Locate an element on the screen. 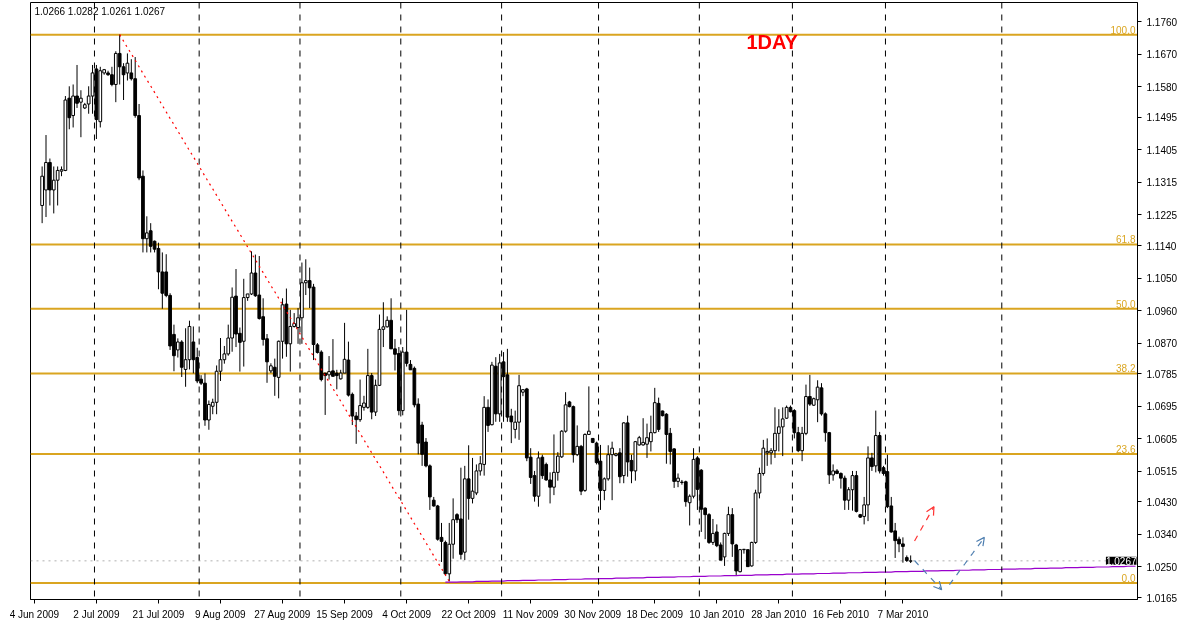  y-tick-label: 1.0165 is located at coordinates (1162, 598).